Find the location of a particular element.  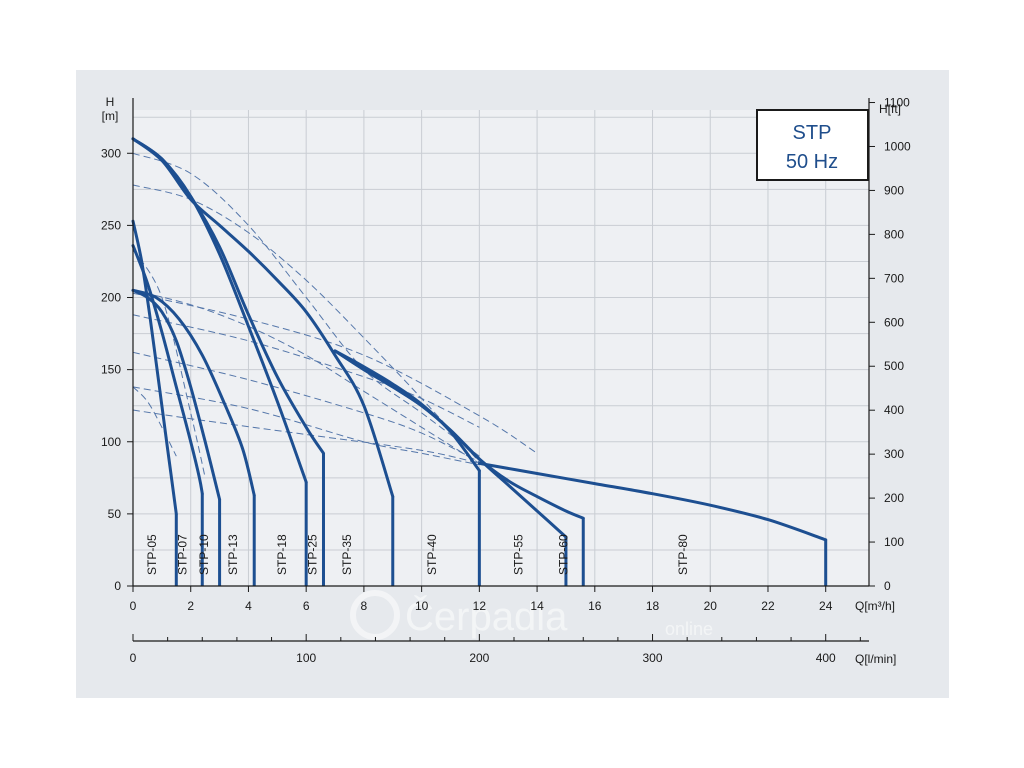

series-label-stp-25: STP-25 is located at coordinates (312, 554).